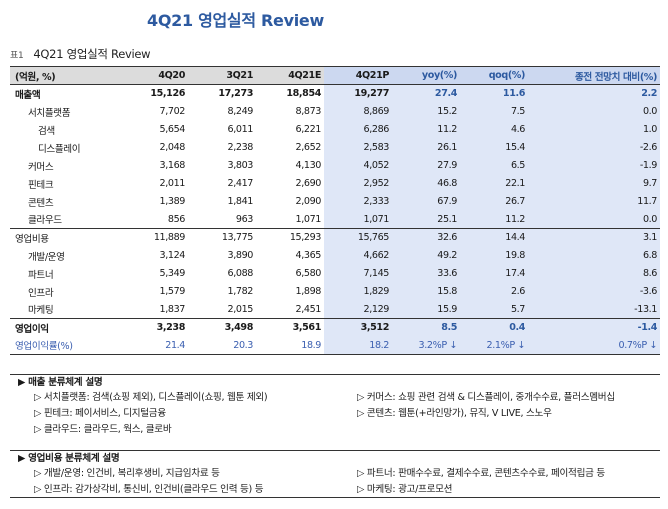 Image resolution: width=668 pixels, height=509 pixels. Describe the element at coordinates (290, 327) in the screenshot. I see `cell-operating-profit-4q21e: 3,561` at that location.